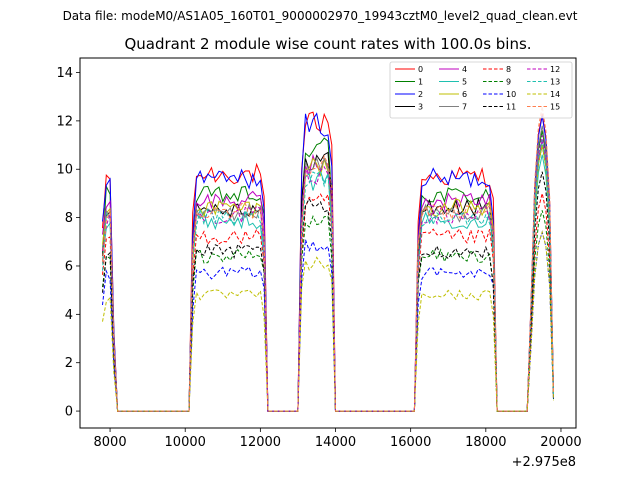  I want to click on legend-label-9: 9, so click(508, 82).